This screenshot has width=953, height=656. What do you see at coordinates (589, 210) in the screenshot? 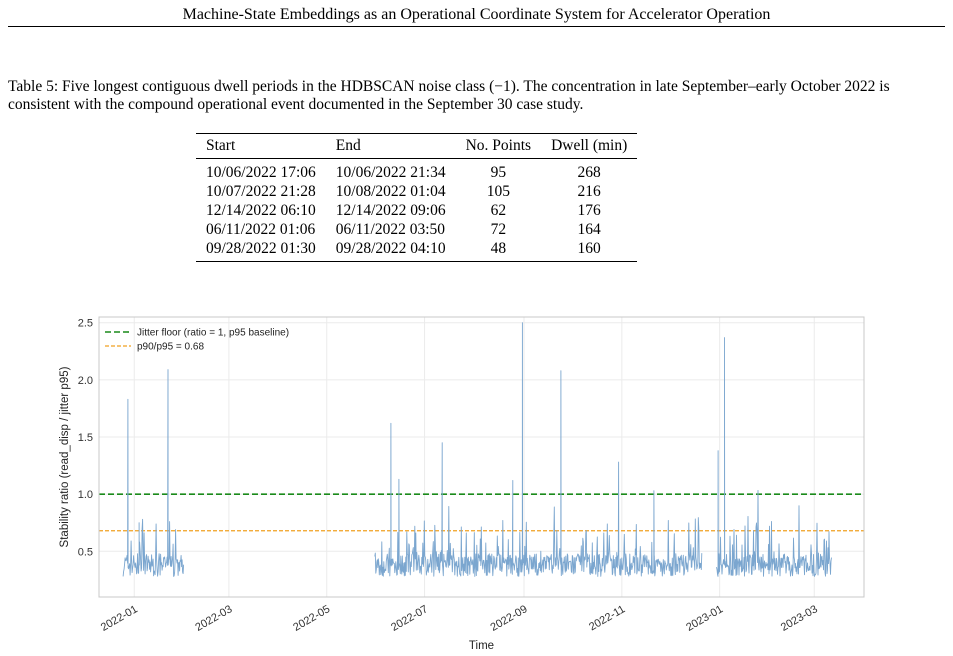
I see `cell-dwell: 176` at bounding box center [589, 210].